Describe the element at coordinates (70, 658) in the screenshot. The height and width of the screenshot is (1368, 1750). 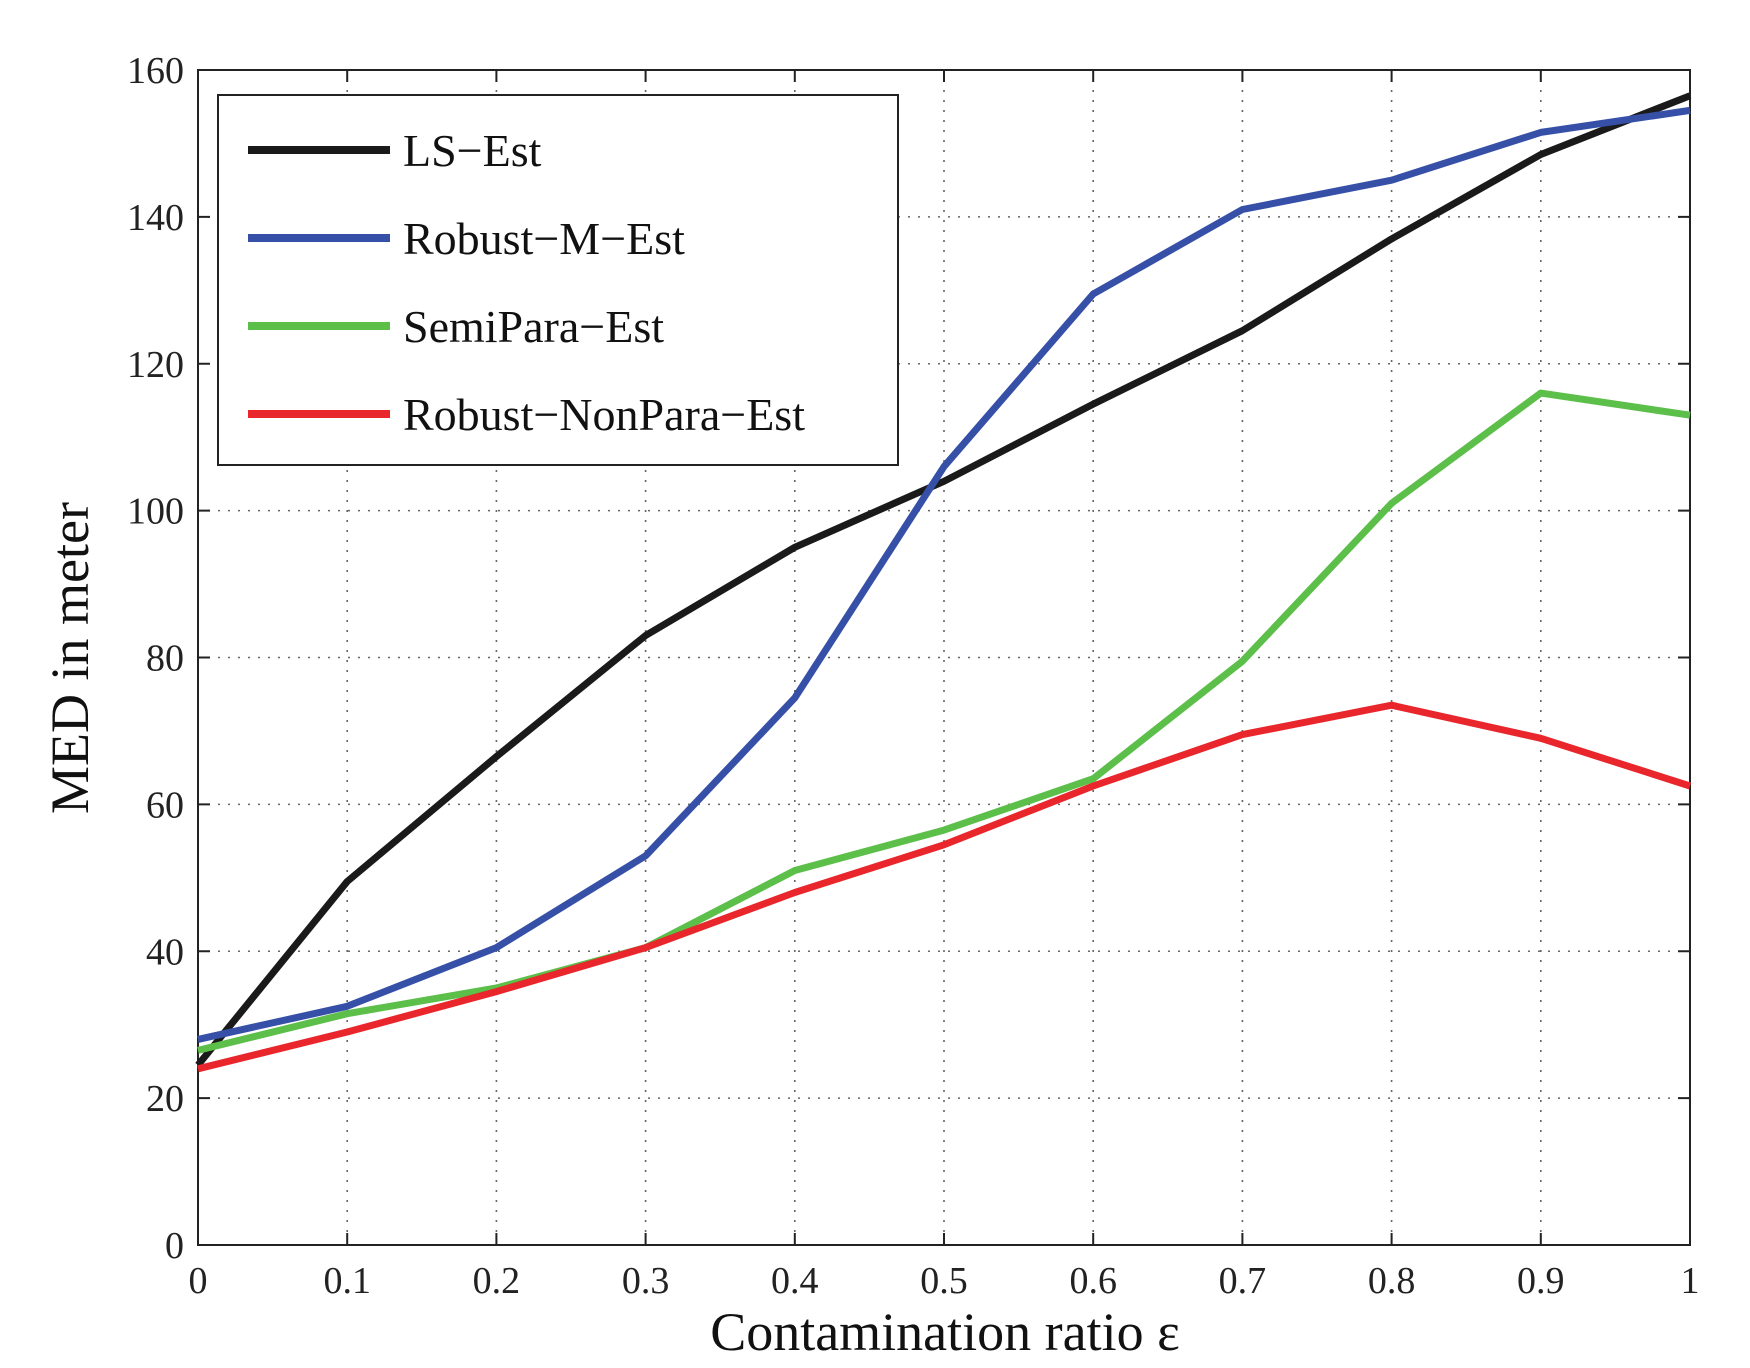
I see `y-axis-title: MED in meter` at that location.